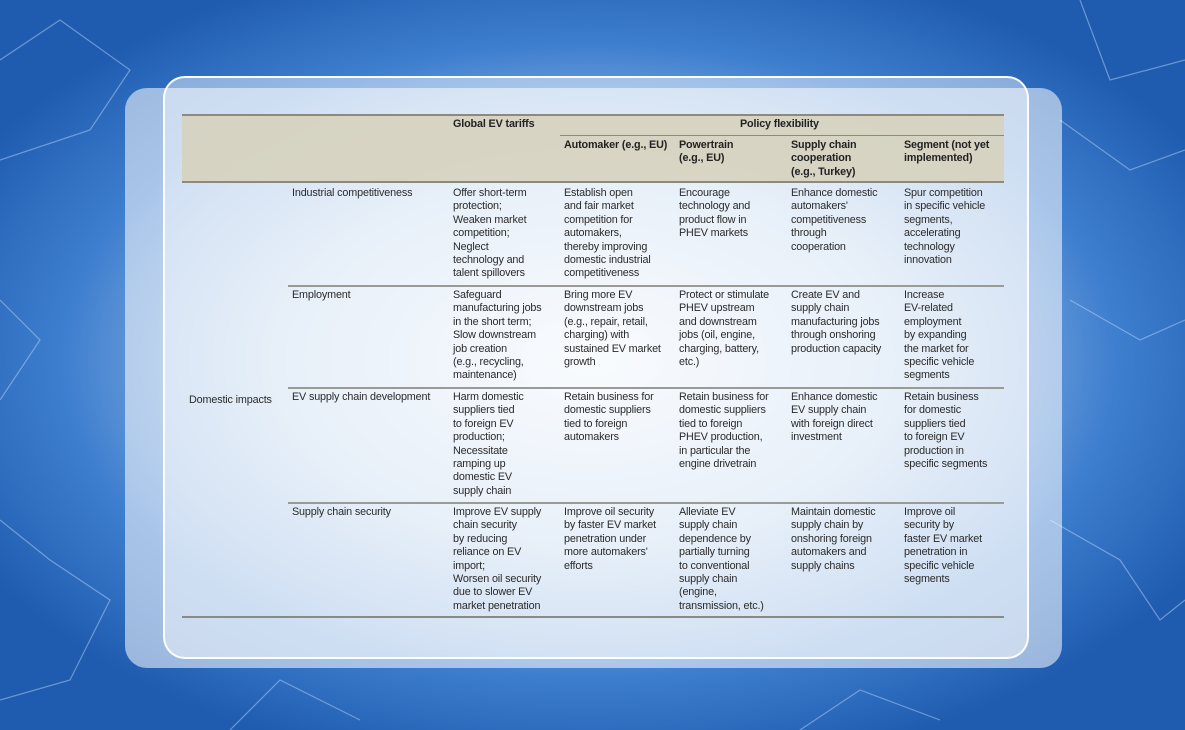 The width and height of the screenshot is (1185, 730). What do you see at coordinates (616, 145) in the screenshot?
I see `header-automaker: Automaker (e.g., EU)` at bounding box center [616, 145].